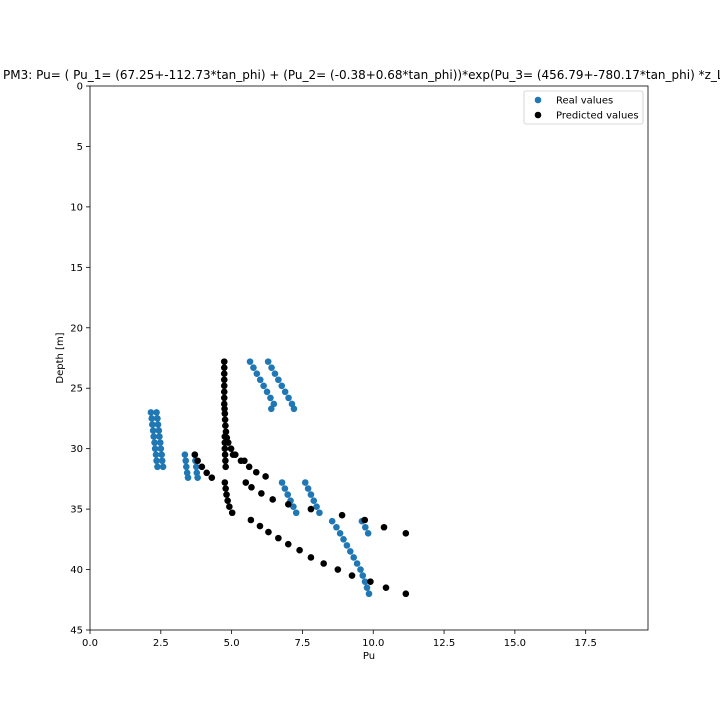  What do you see at coordinates (76, 389) in the screenshot?
I see `y-tick-label: 25` at bounding box center [76, 389].